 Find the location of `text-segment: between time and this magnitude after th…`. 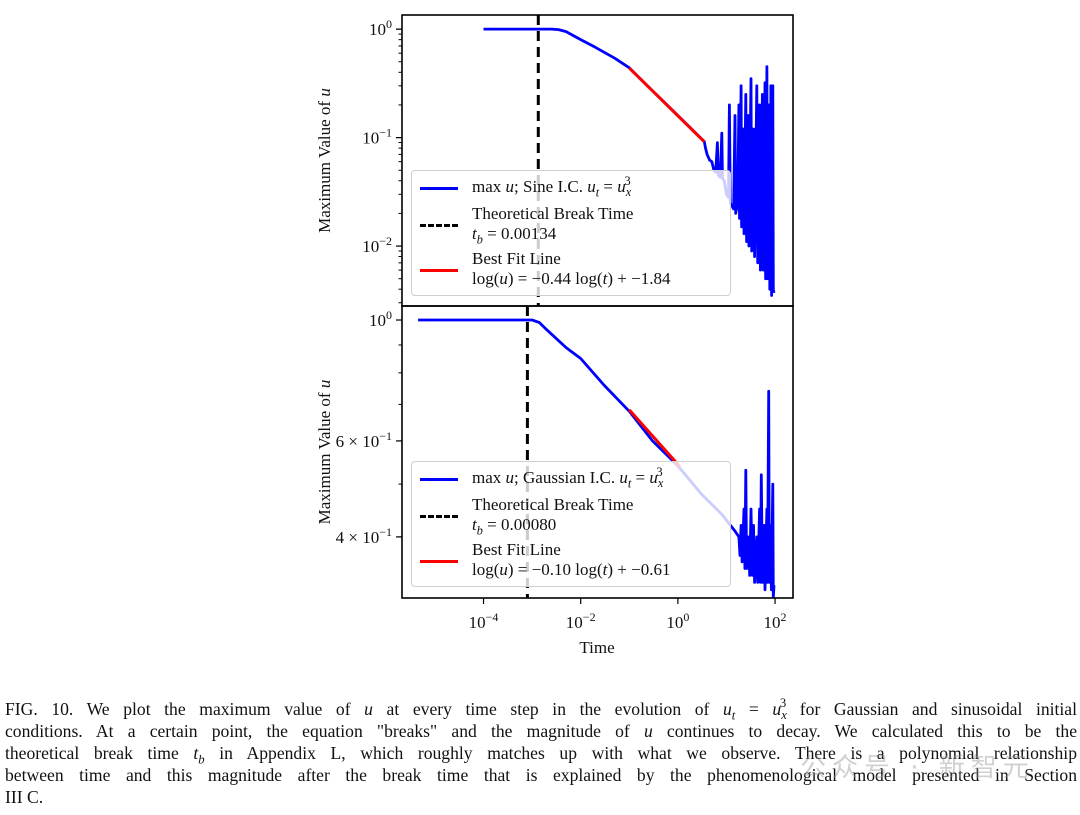

text-segment: between time and this magnitude after th… is located at coordinates (541, 775).